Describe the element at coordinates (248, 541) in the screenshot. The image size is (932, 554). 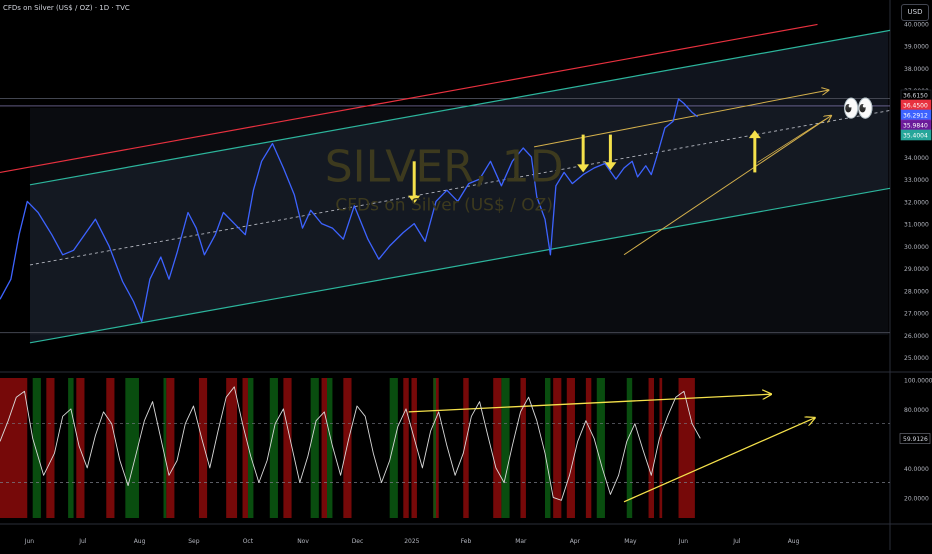
I see `time-axis-tick-label: Oct` at that location.